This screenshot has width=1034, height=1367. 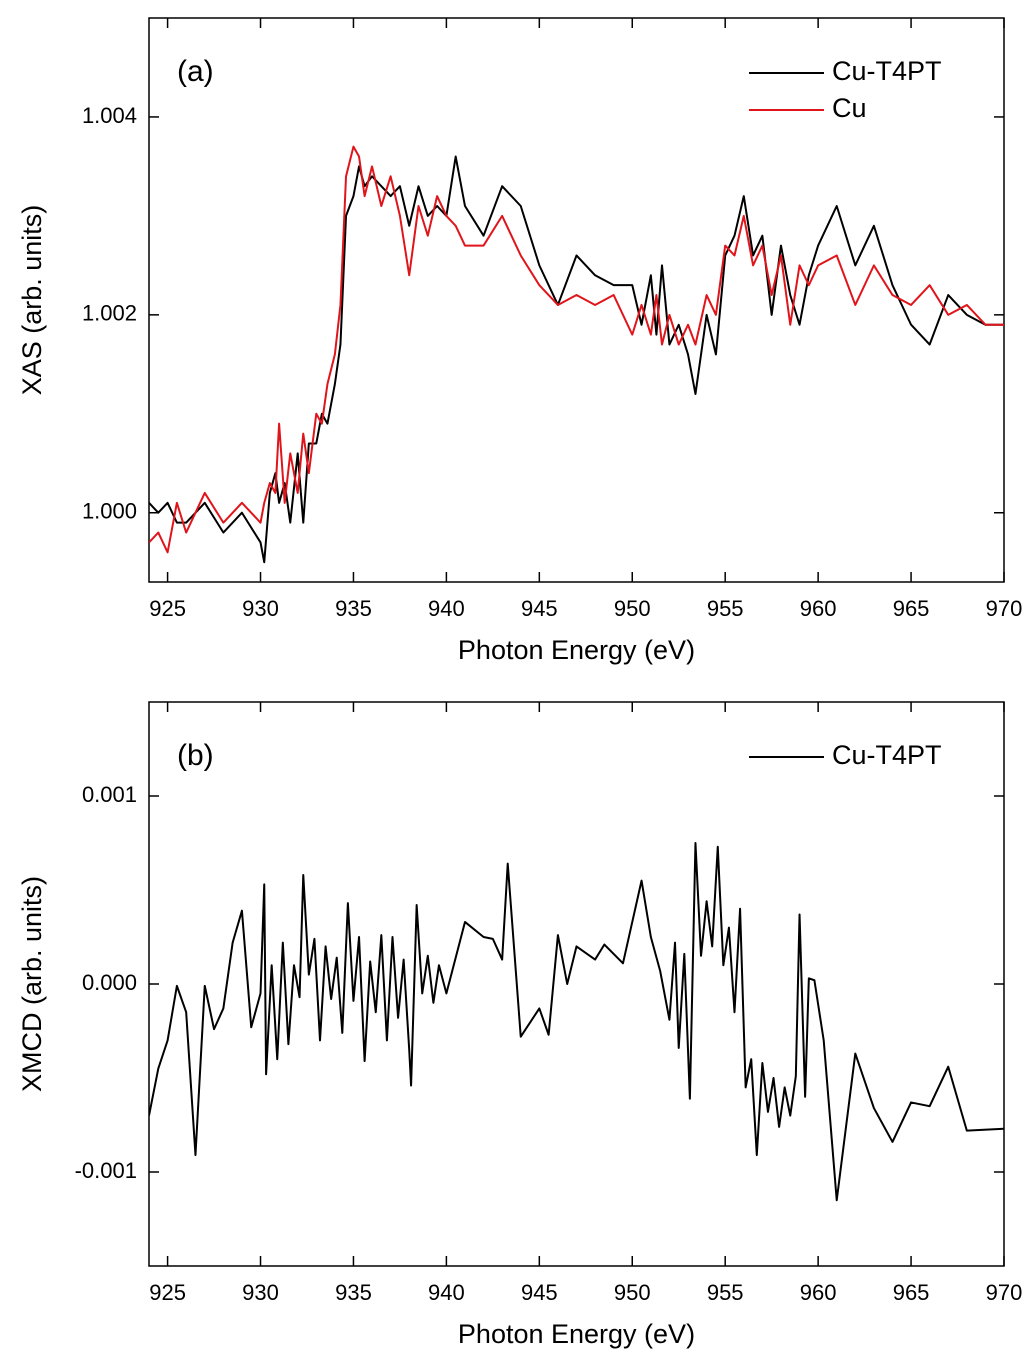 What do you see at coordinates (849, 108) in the screenshot?
I see `legend-label: Cu` at bounding box center [849, 108].